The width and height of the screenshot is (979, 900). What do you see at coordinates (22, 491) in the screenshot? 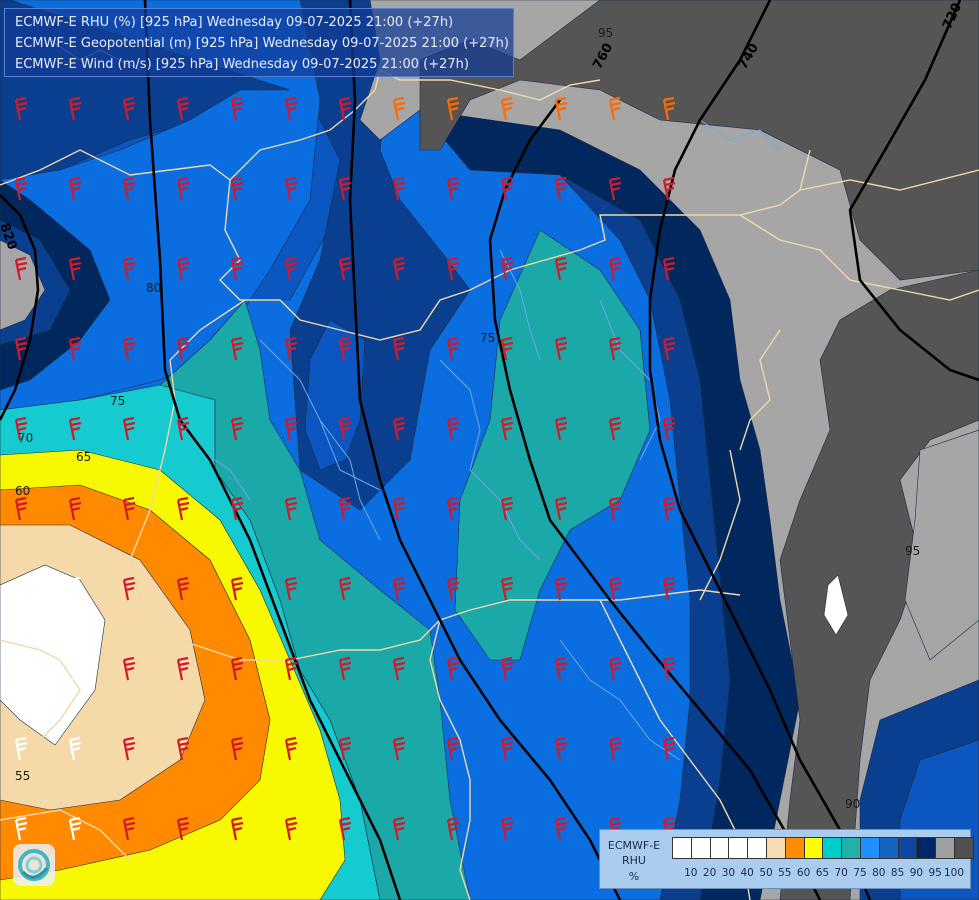
I see `rhu-contour-label: 60` at bounding box center [22, 491].